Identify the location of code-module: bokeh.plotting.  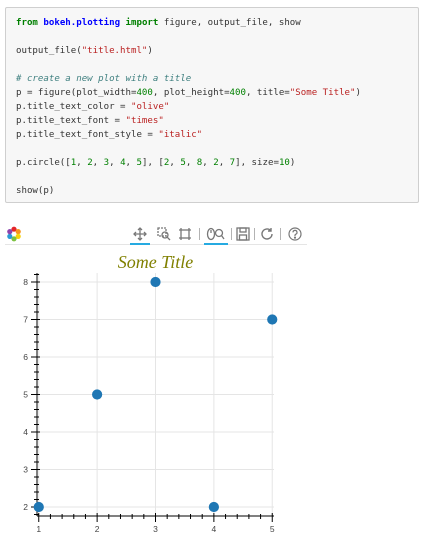
(82, 23).